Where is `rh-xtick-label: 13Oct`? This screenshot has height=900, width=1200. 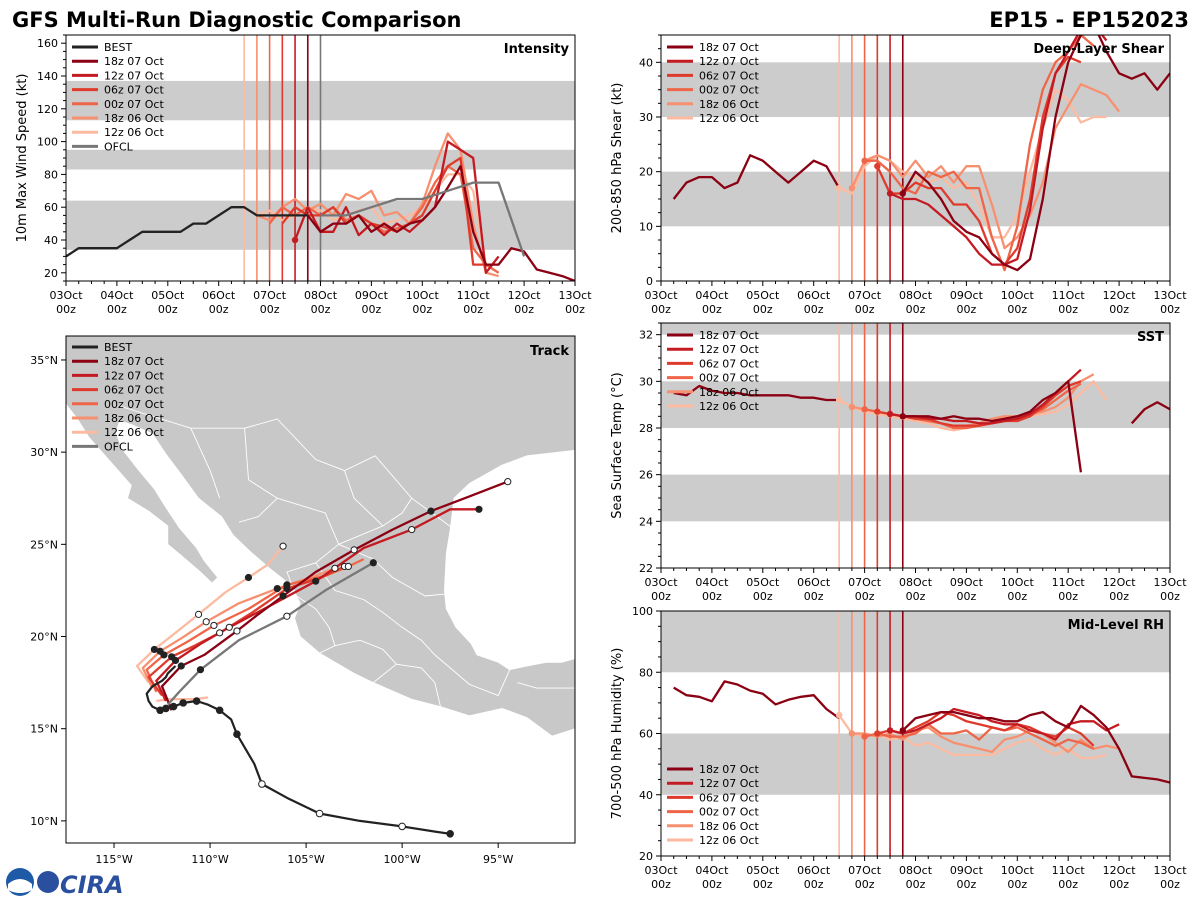
rh-xtick-label: 13Oct is located at coordinates (1170, 870).